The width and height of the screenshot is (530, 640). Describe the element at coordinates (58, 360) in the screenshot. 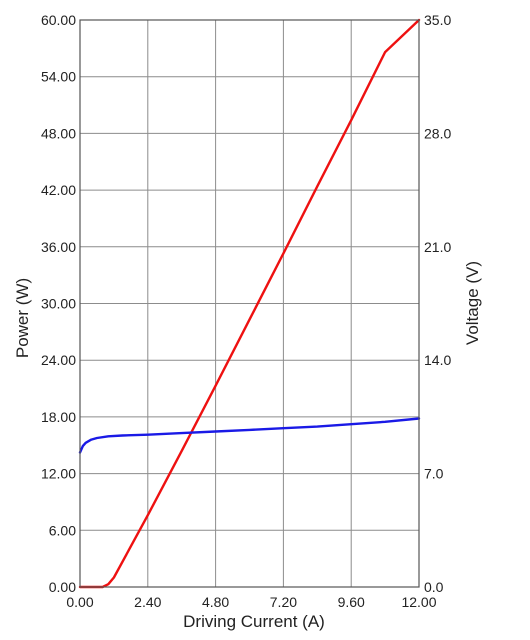

I see `y-left-tick-label: 24.00` at that location.